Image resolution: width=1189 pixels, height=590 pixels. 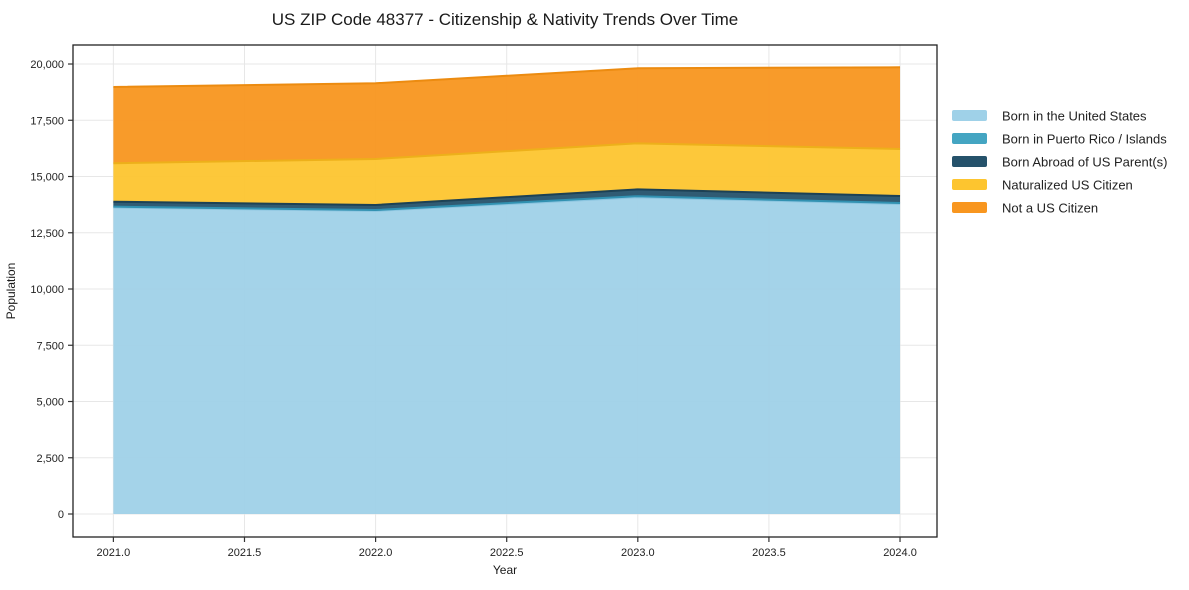 What do you see at coordinates (638, 553) in the screenshot?
I see `x-tick-label: 2023.0` at bounding box center [638, 553].